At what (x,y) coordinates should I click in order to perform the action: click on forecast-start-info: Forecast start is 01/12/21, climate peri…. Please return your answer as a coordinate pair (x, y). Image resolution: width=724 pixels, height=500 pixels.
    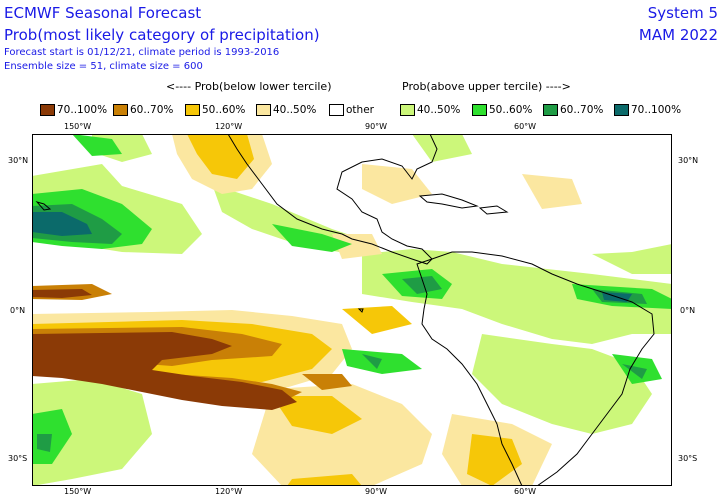
    Looking at the image, I should click on (142, 52).